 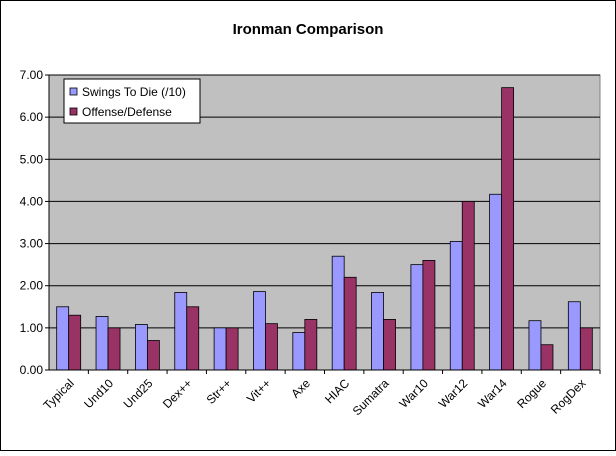 I want to click on chart-title: Ironman Comparison, so click(x=308, y=29).